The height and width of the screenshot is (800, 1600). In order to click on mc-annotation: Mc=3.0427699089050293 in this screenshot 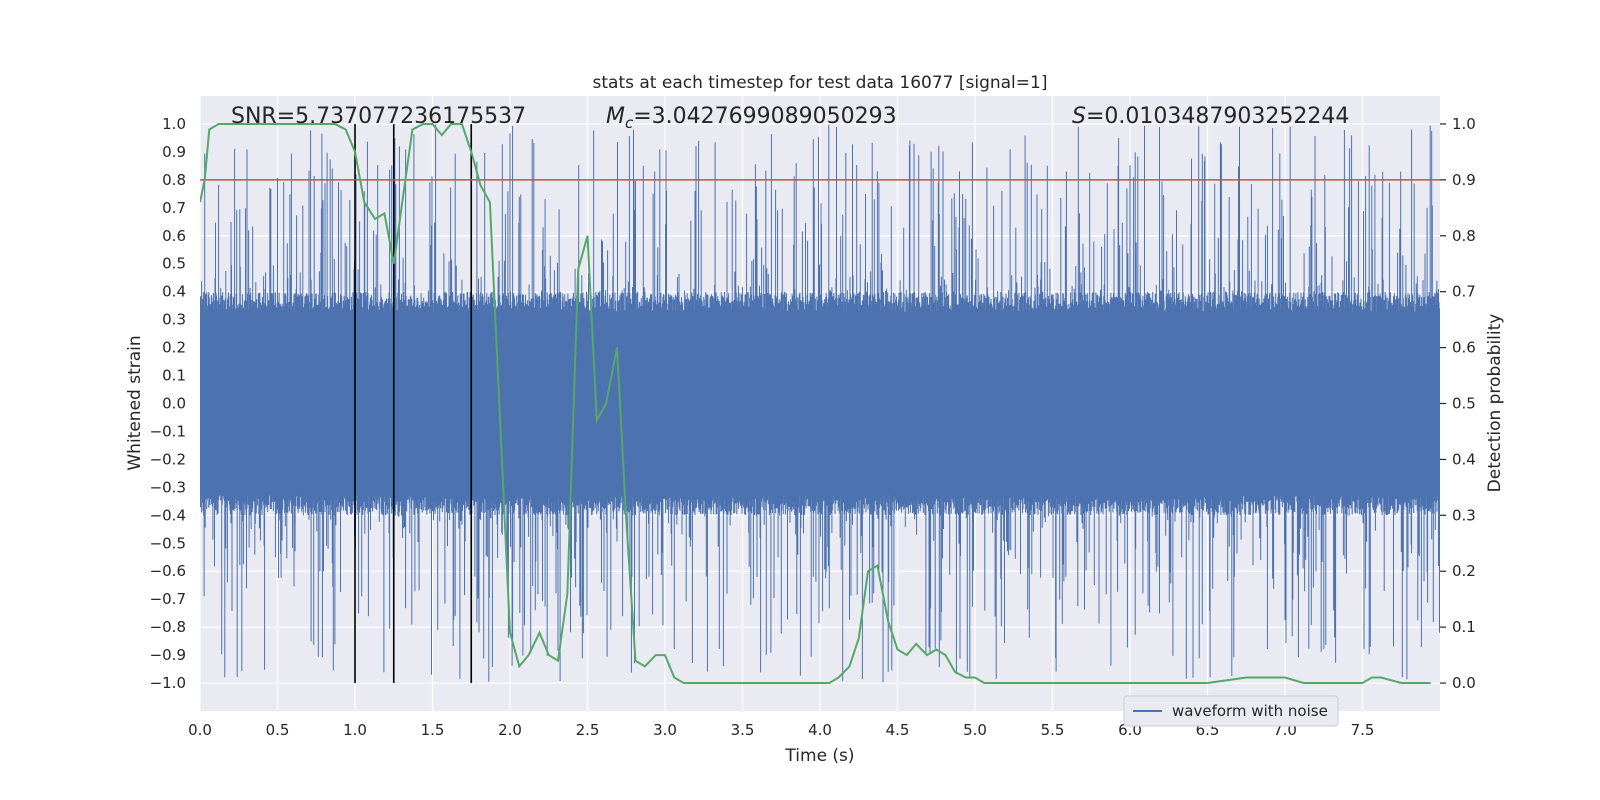, I will do `click(751, 118)`.